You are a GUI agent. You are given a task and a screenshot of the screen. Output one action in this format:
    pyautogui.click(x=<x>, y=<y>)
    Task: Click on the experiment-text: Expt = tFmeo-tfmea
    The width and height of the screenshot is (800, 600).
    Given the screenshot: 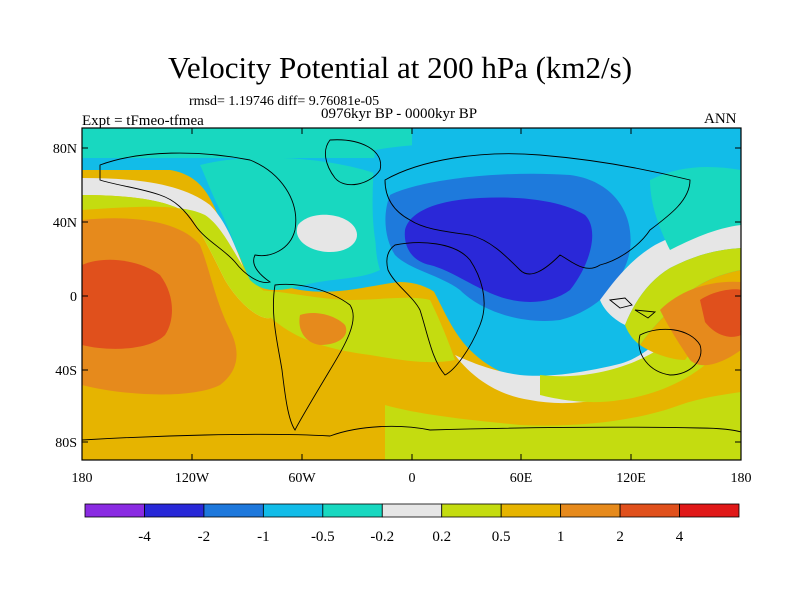 What is the action you would take?
    pyautogui.click(x=143, y=121)
    